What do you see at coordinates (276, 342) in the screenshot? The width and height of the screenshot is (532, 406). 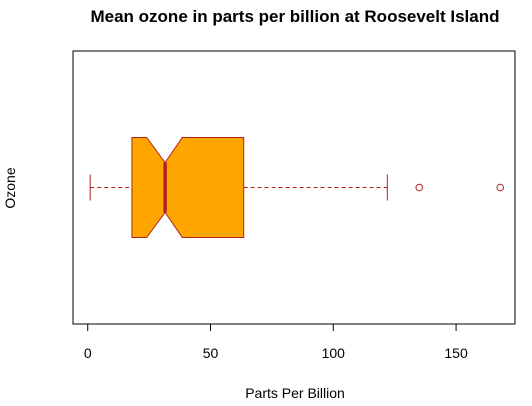 I see `x-axis: 0 50 100 150` at bounding box center [276, 342].